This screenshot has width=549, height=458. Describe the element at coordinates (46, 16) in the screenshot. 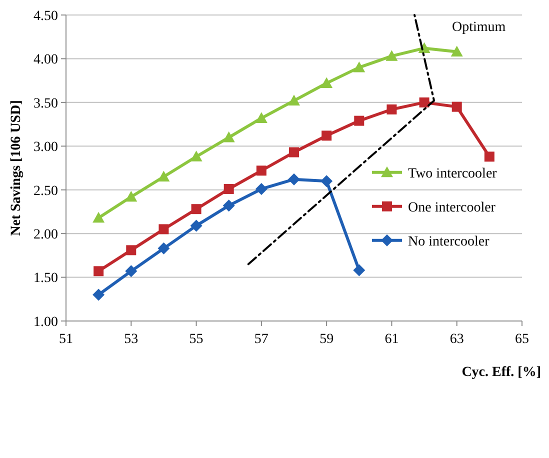

I see `y-tick-label: 4.50` at that location.